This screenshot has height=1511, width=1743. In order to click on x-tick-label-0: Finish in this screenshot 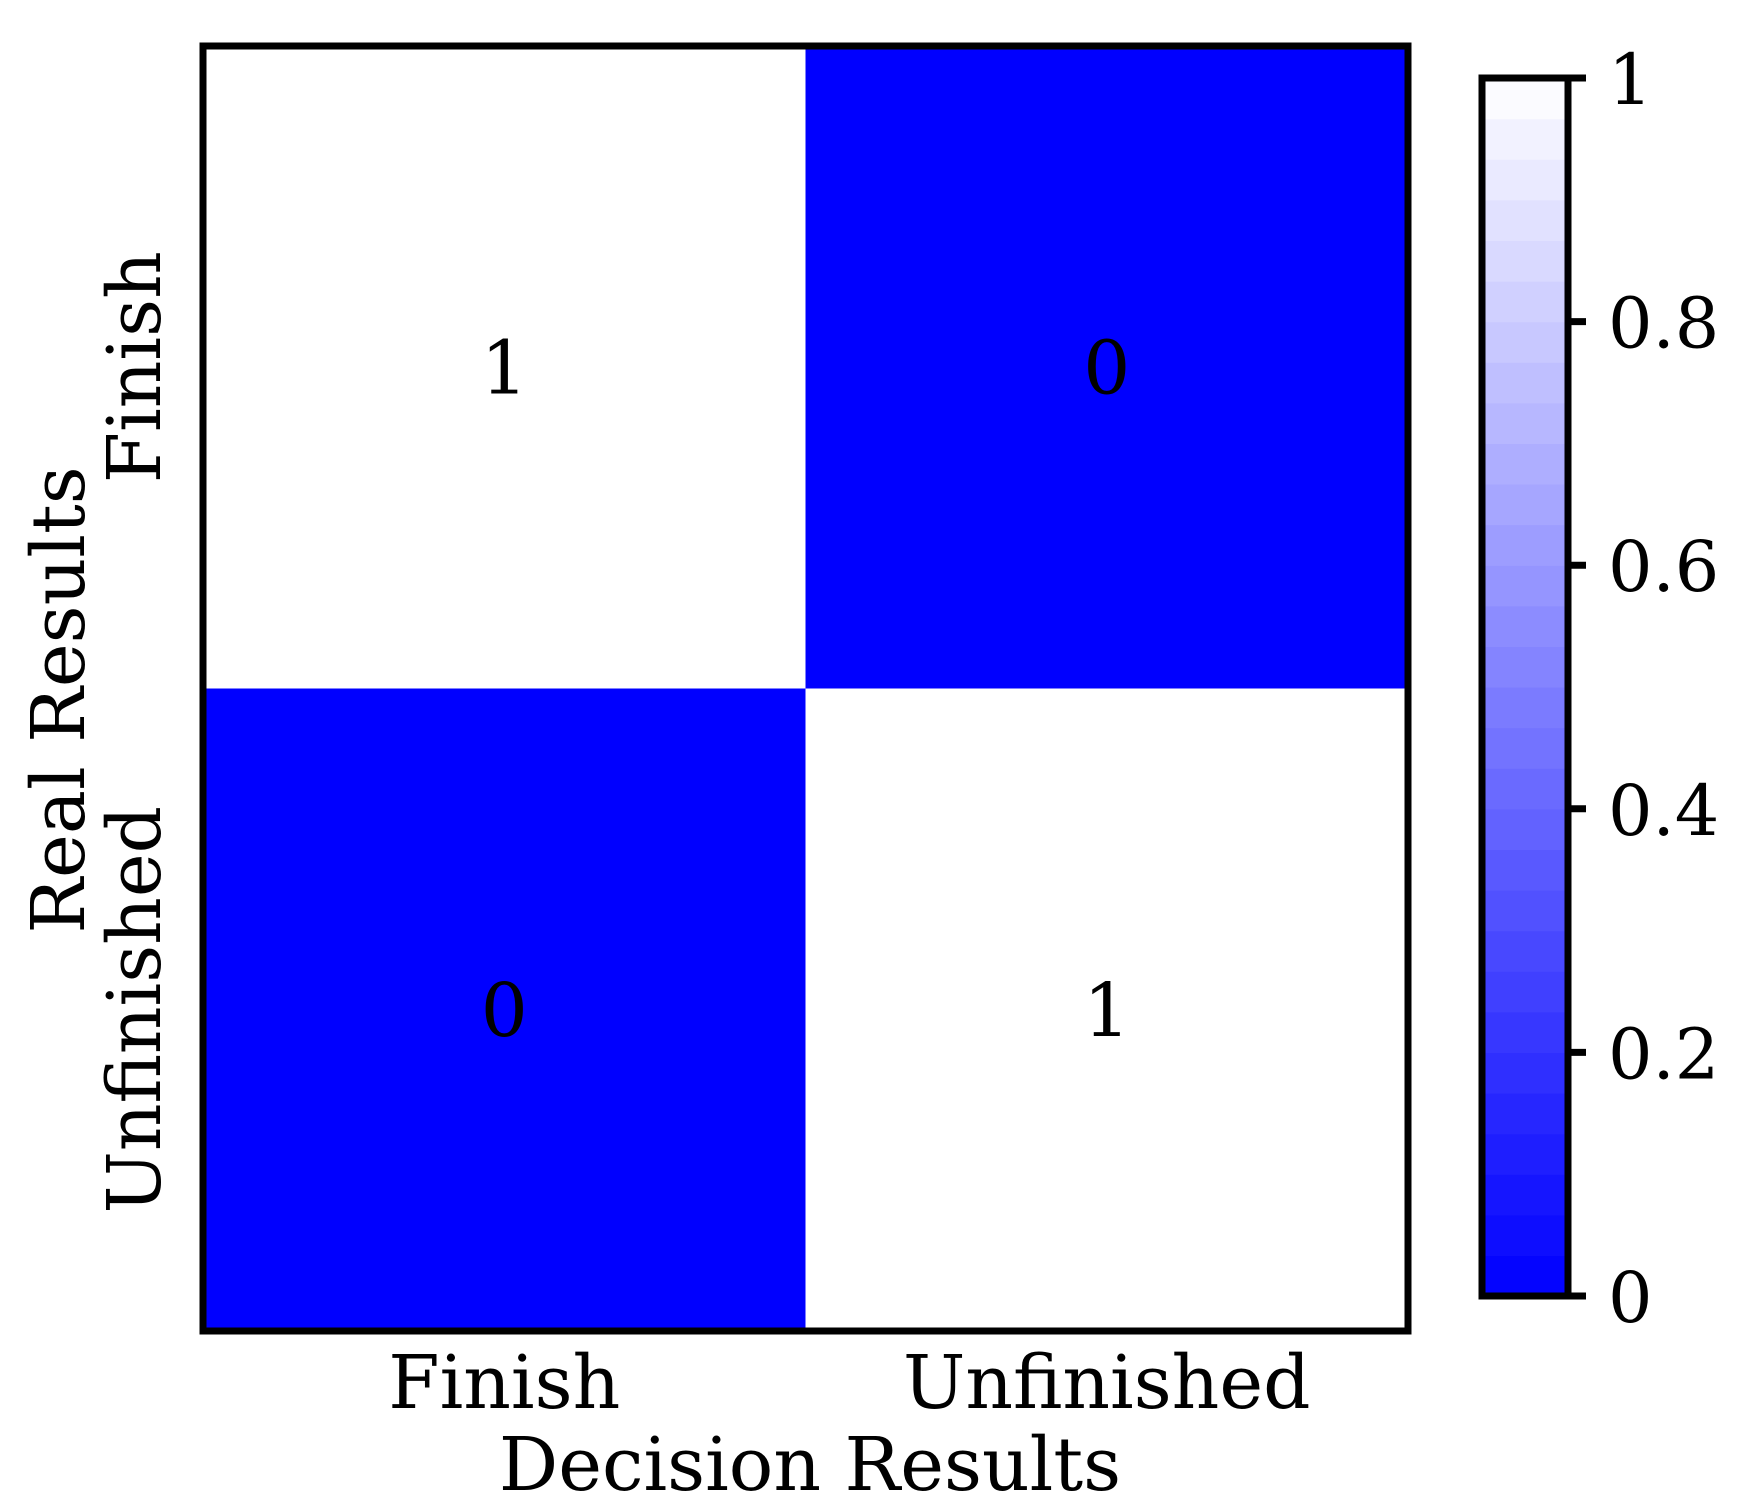, I will do `click(504, 1383)`.